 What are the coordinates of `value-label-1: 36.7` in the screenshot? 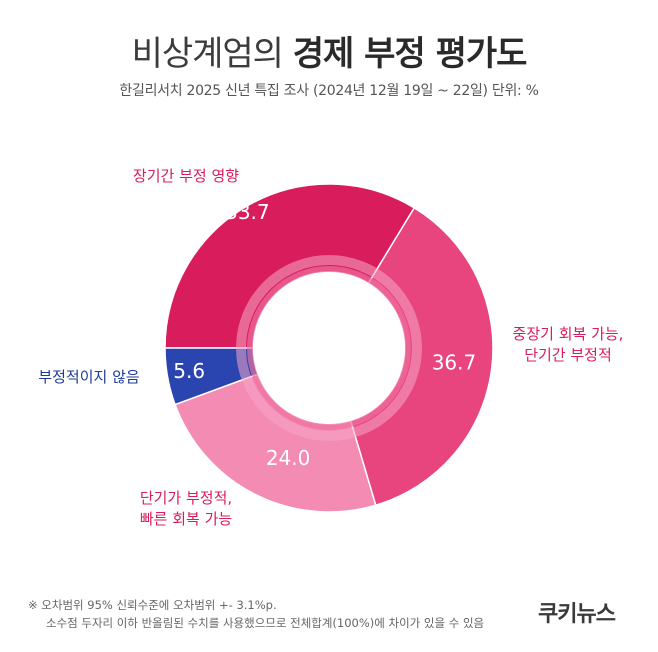 It's located at (454, 363).